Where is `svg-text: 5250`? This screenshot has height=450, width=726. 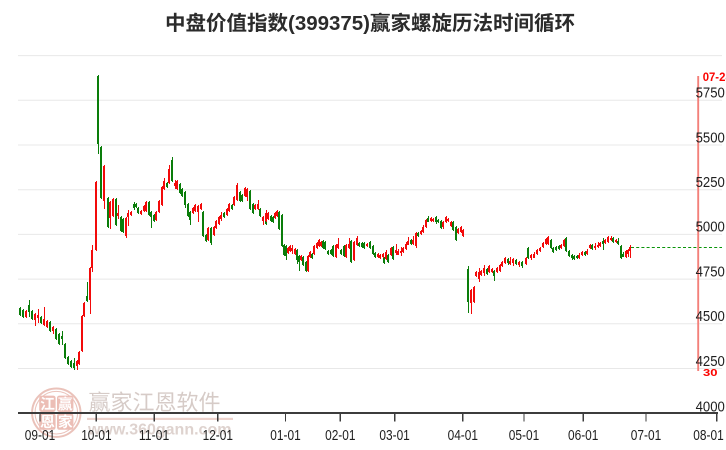
svg-text: 5250 is located at coordinates (710, 182).